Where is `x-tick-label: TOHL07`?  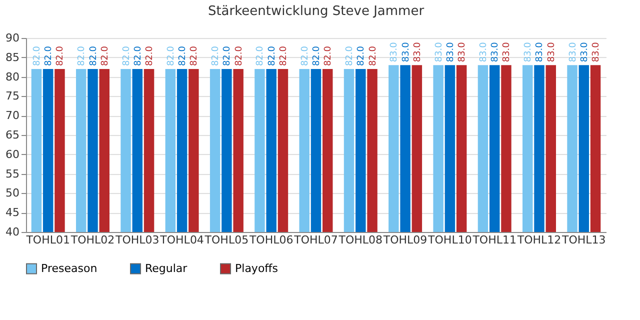
x-tick-label: TOHL07 is located at coordinates (315, 240).